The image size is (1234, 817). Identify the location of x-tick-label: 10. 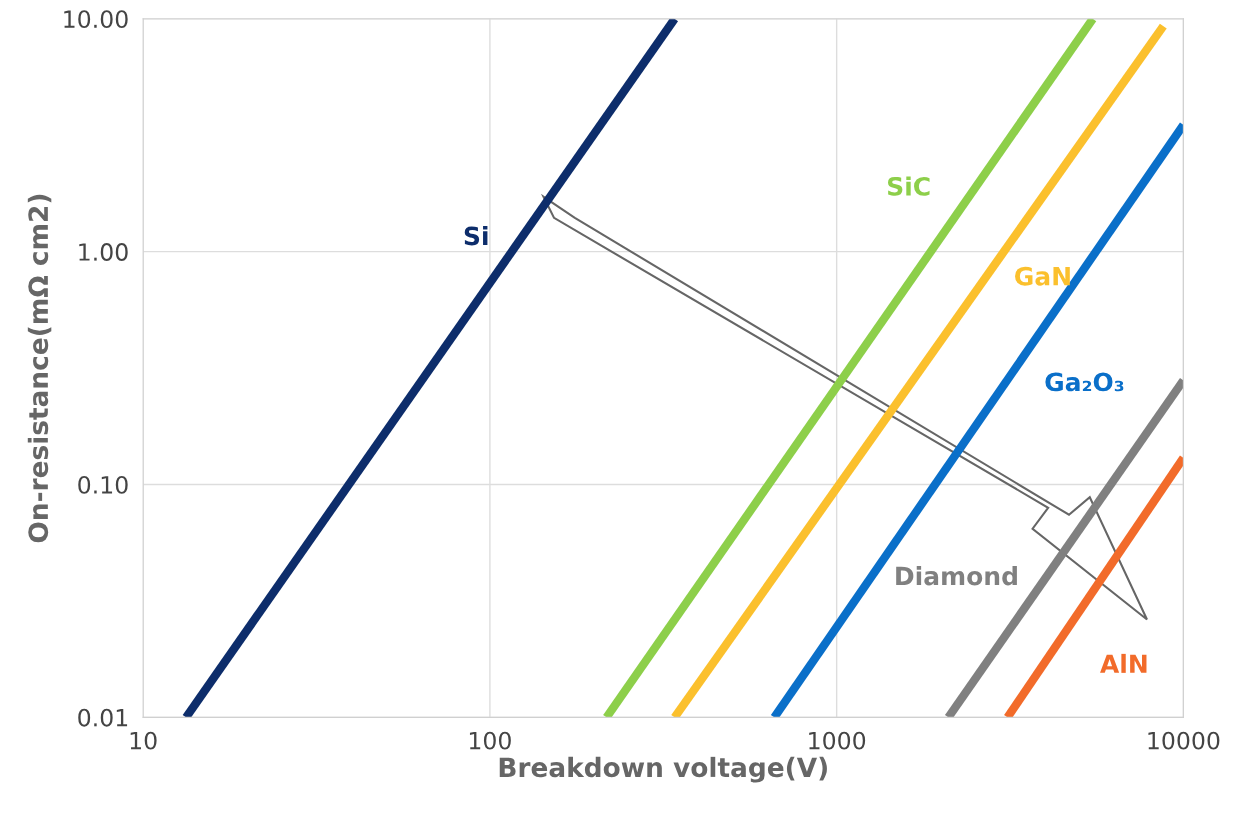
(143, 740).